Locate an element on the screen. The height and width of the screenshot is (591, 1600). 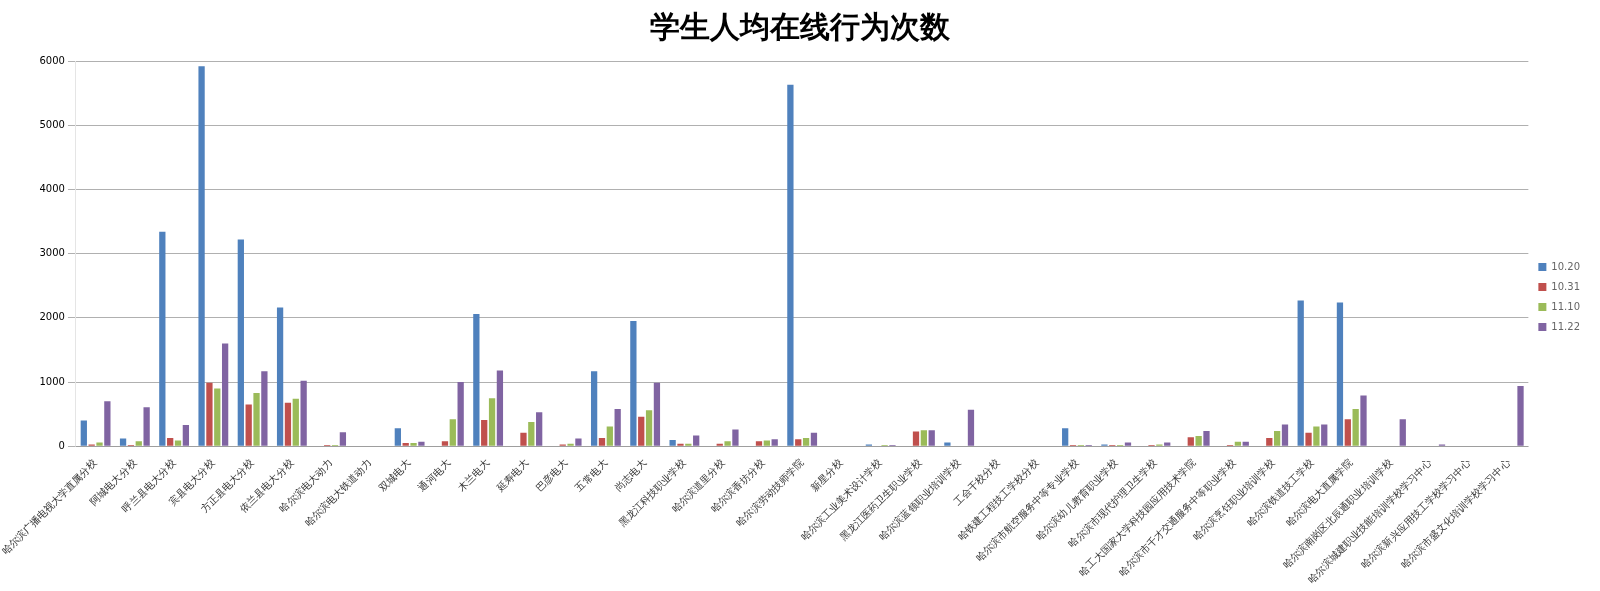
x-tick-label: 木兰电大 is located at coordinates (473, 475).